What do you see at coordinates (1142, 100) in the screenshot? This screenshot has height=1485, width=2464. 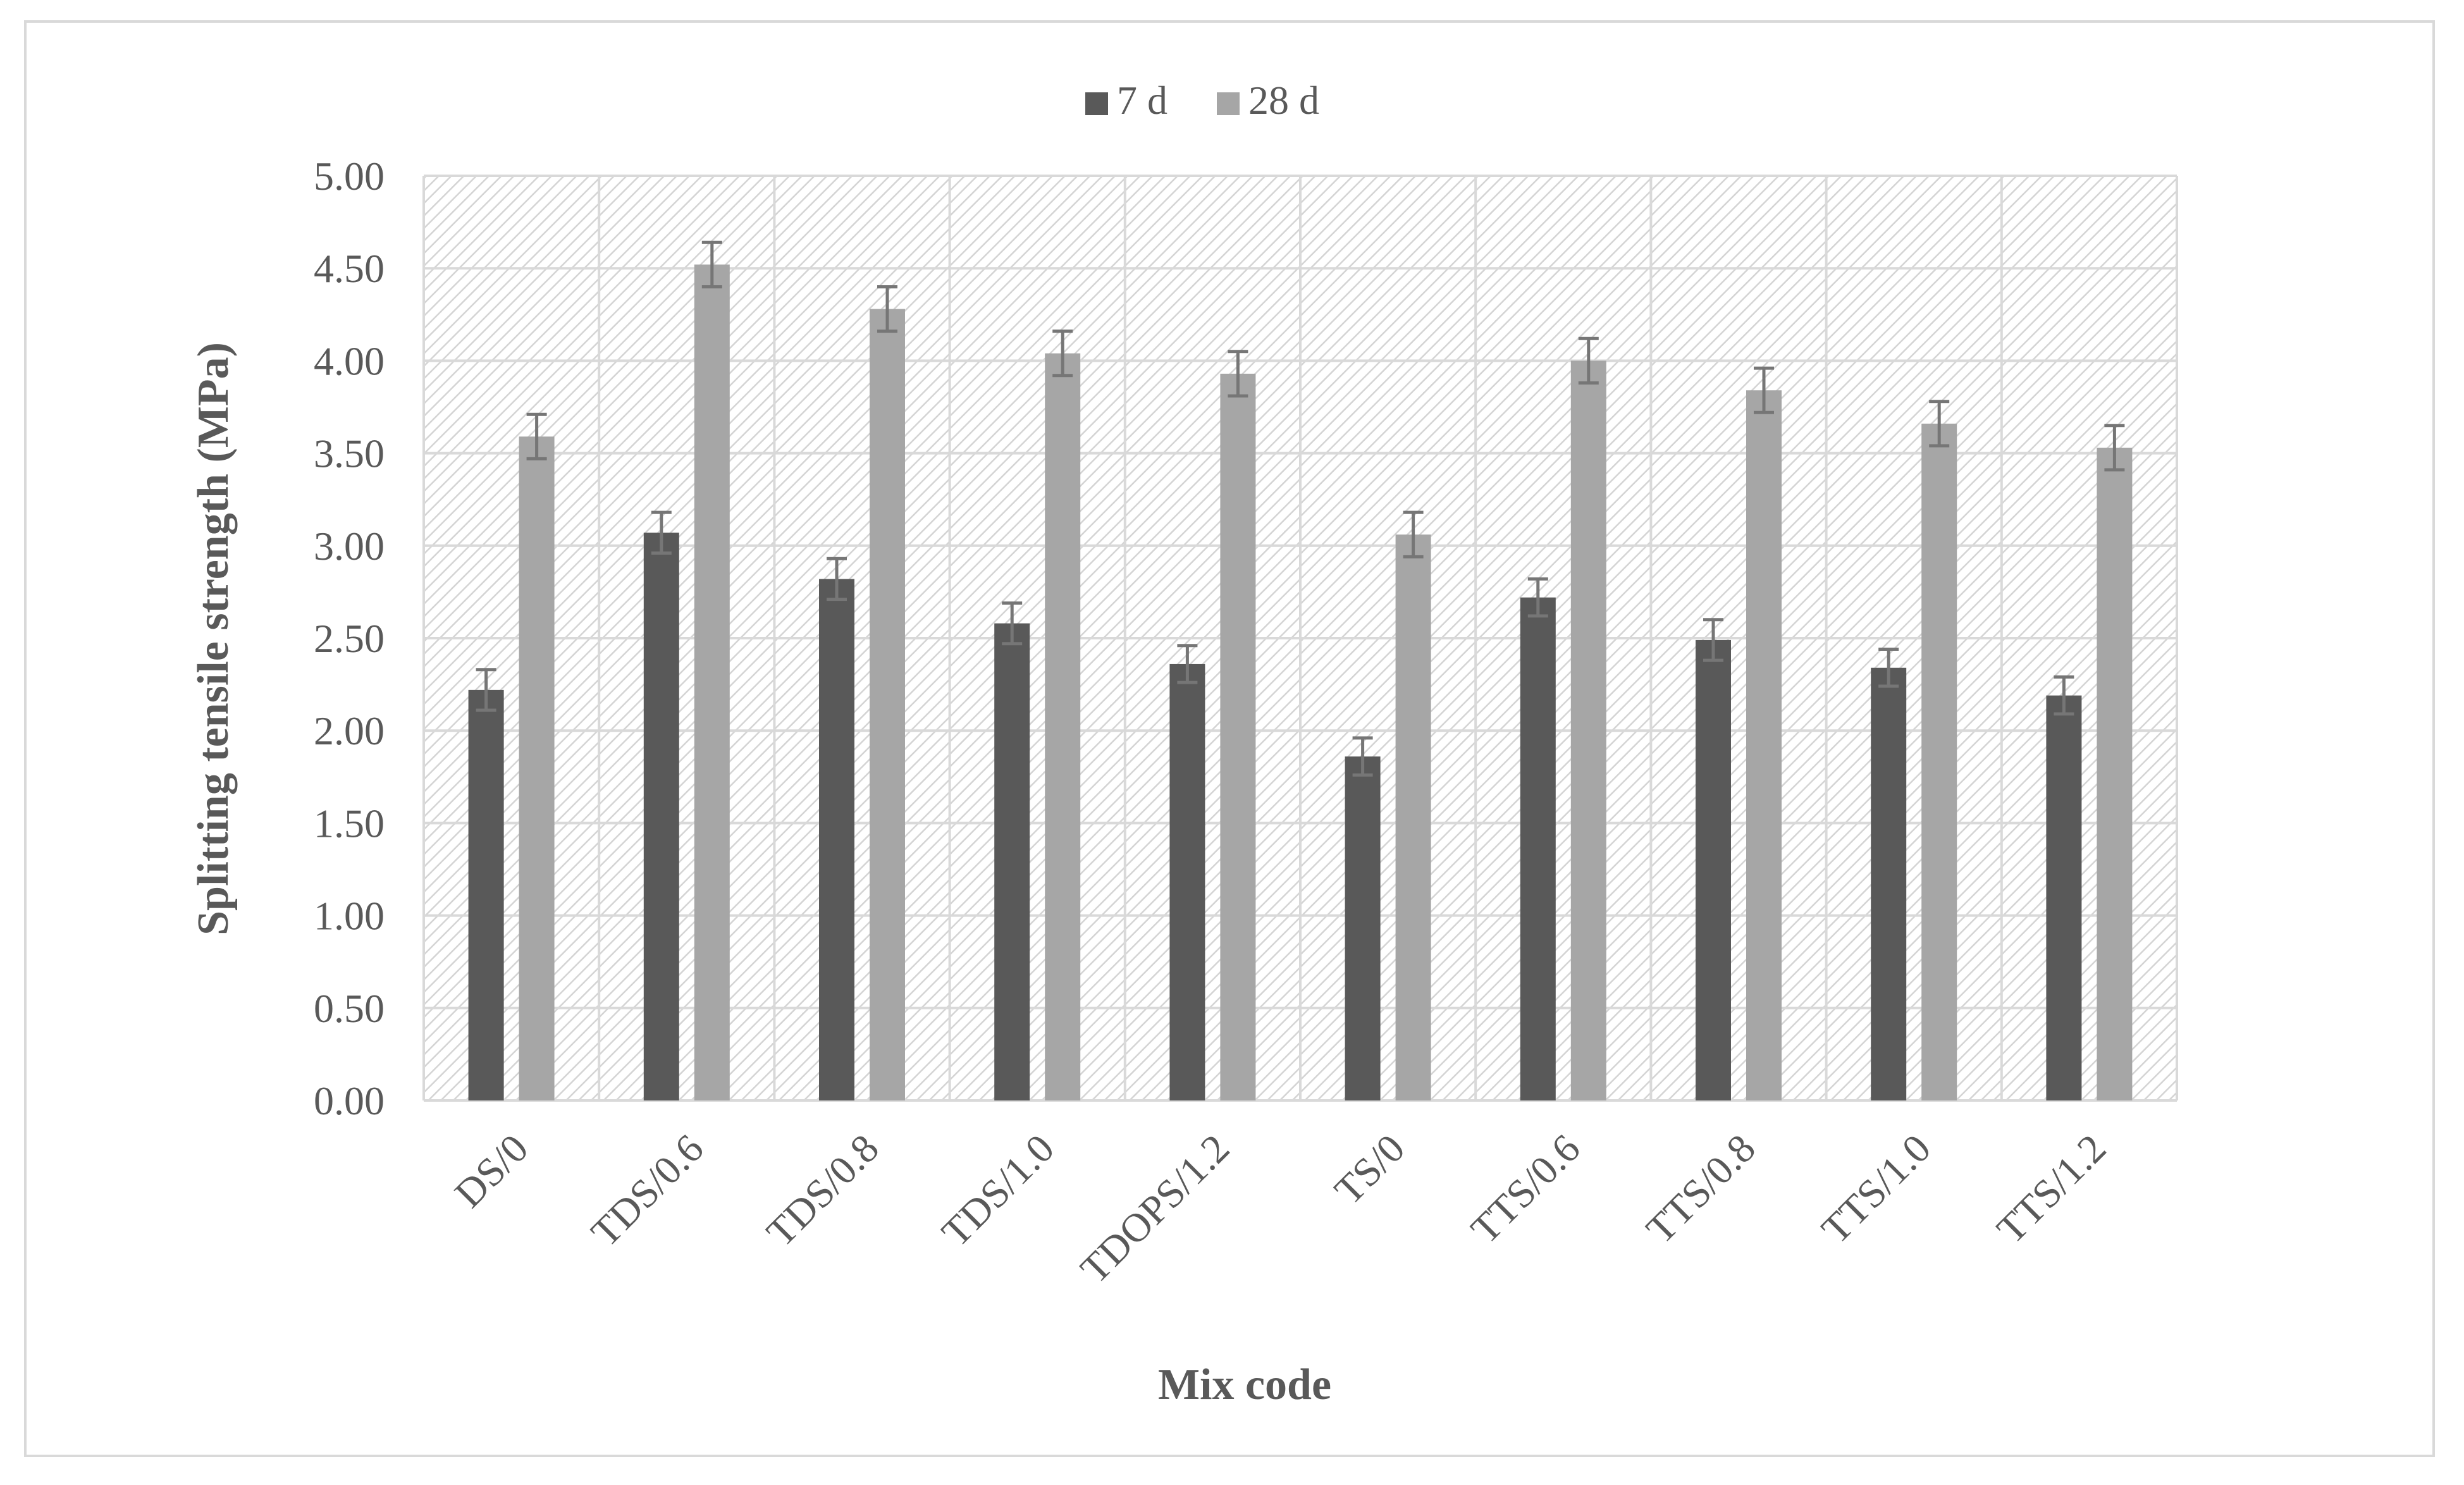 I see `legend-label-7d: 7 d` at bounding box center [1142, 100].